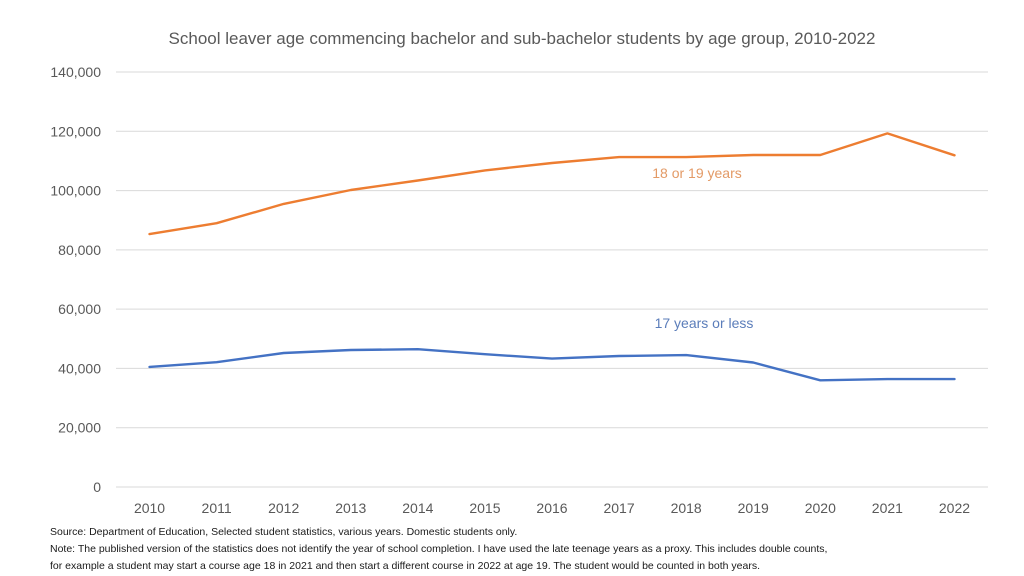 This screenshot has width=1024, height=576. I want to click on x-tick-label: 2021, so click(887, 508).